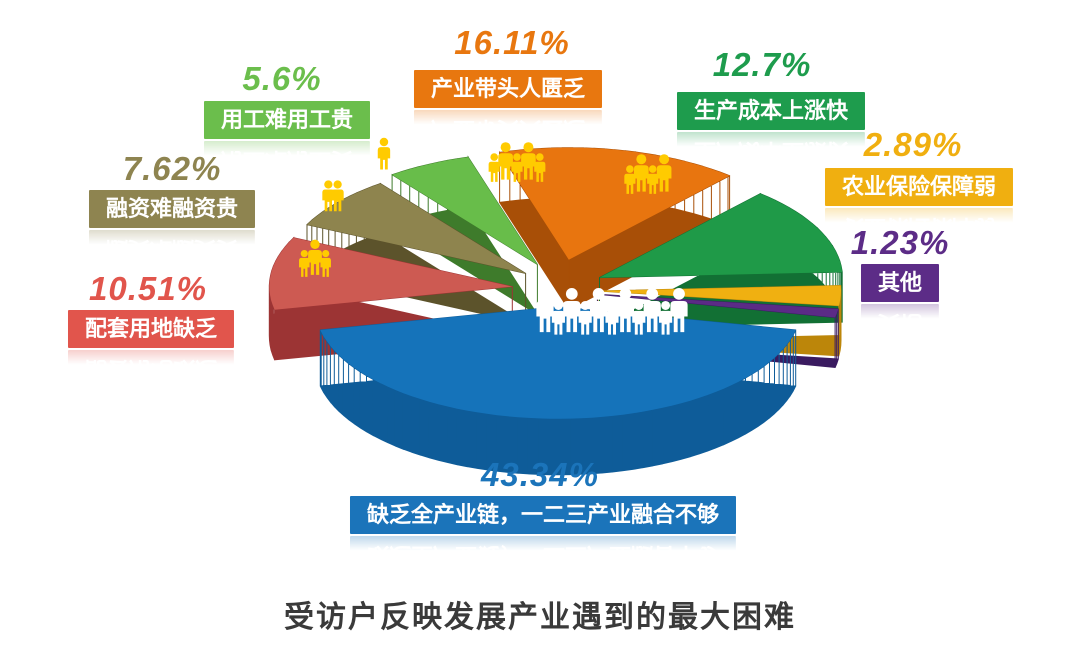  Describe the element at coordinates (151, 329) in the screenshot. I see `category-tag-land: 配套用地缺乏` at that location.